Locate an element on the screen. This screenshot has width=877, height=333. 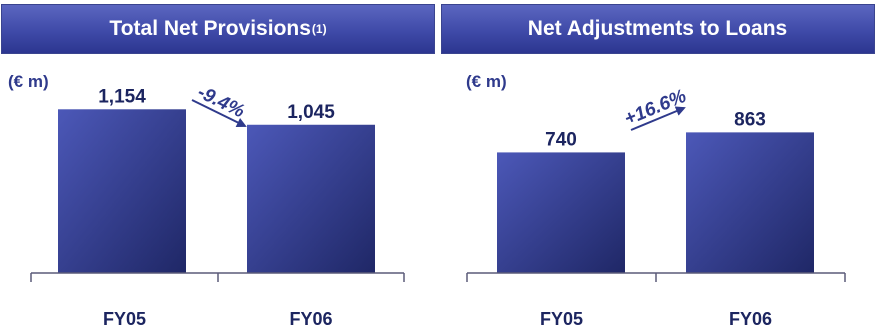
chart-header: Net Adjustments to Loans is located at coordinates (658, 29).